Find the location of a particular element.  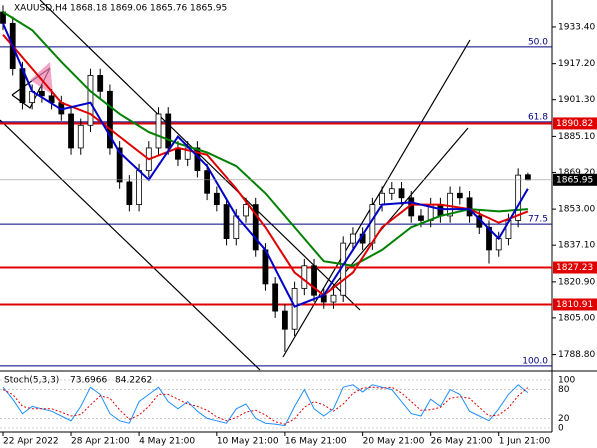

price-box-label: 1810.91 is located at coordinates (574, 305).